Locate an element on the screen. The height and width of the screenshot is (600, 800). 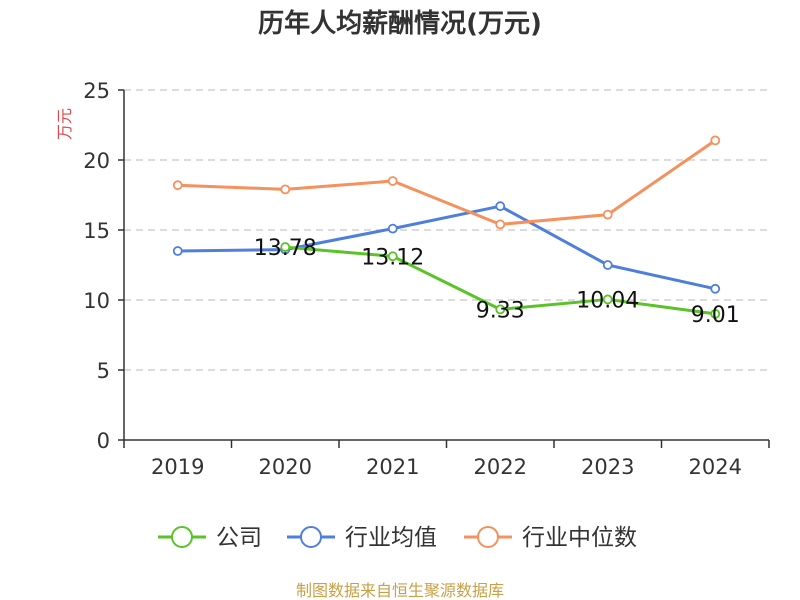
legend-label: 行业均值 is located at coordinates (391, 538).